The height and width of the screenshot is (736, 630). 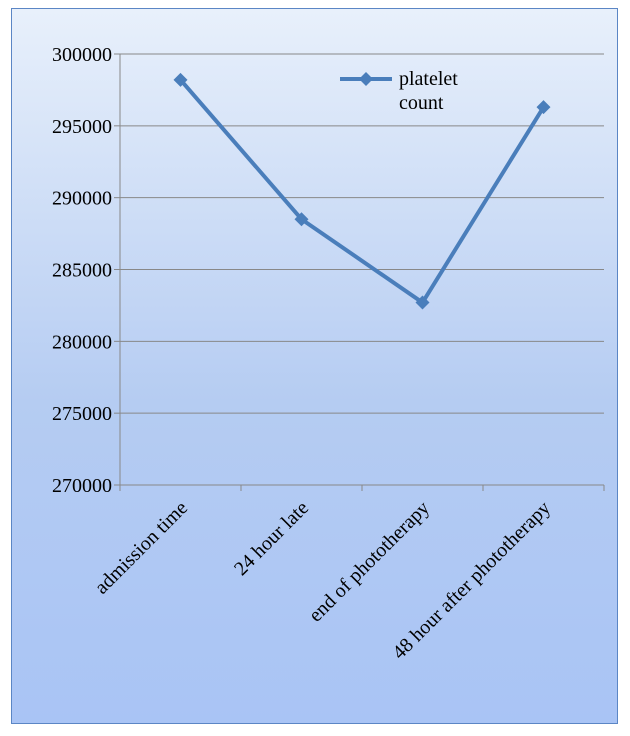 I want to click on legend-marker, so click(x=366, y=79).